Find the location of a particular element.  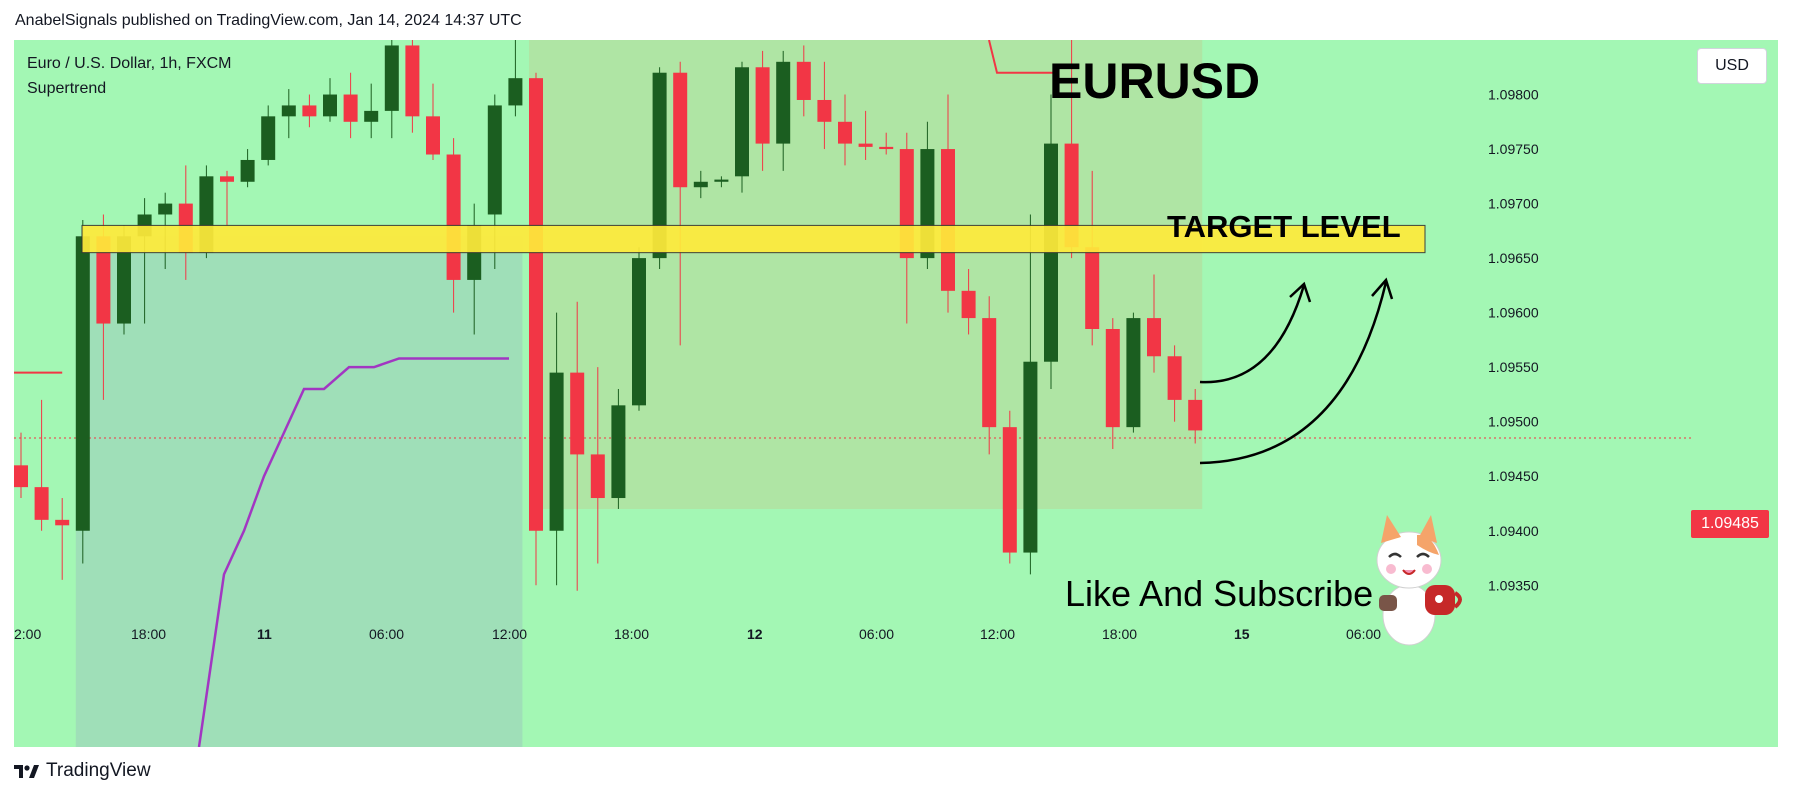

tradingview-logo: TradingView is located at coordinates (82, 771).